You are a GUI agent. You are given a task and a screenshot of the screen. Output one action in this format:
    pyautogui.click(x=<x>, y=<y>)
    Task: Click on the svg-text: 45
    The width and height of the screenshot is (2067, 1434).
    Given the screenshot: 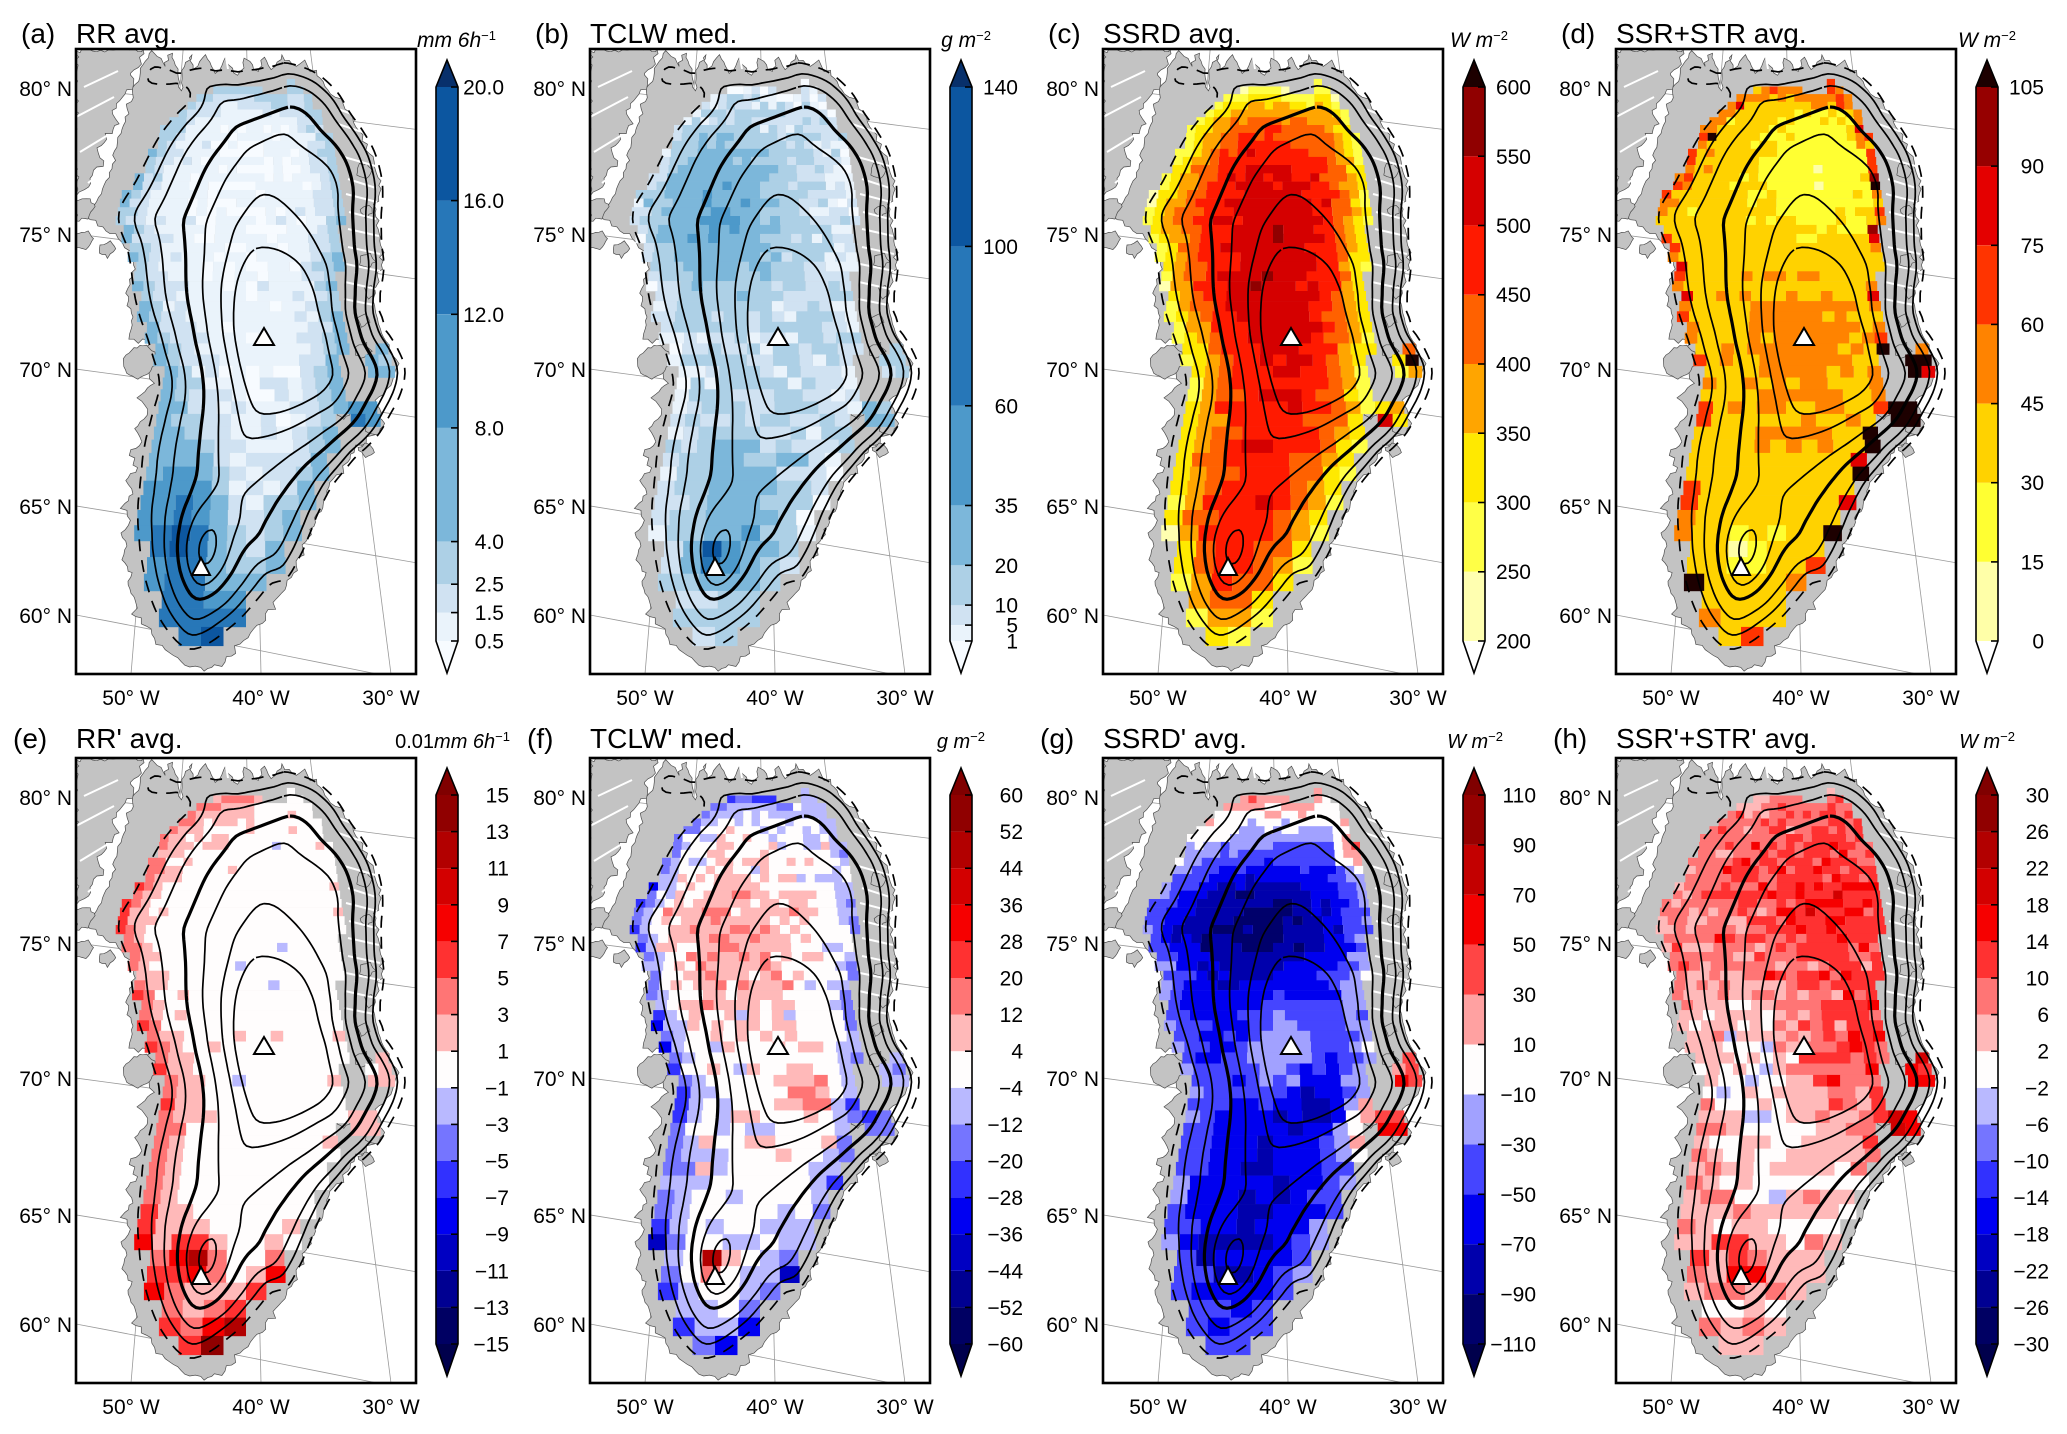 What is the action you would take?
    pyautogui.click(x=2032, y=404)
    